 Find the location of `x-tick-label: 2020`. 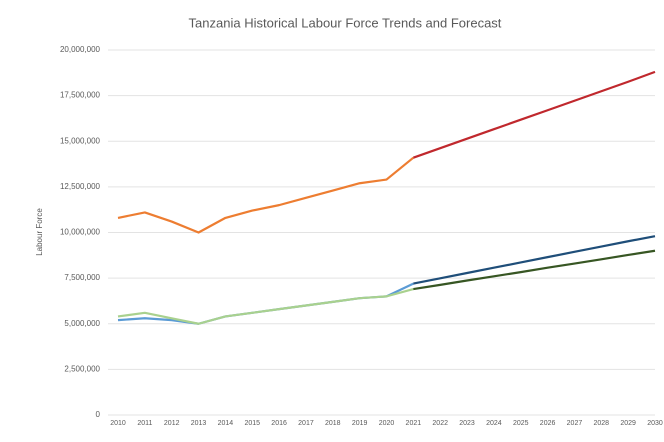

x-tick-label: 2020 is located at coordinates (387, 423).